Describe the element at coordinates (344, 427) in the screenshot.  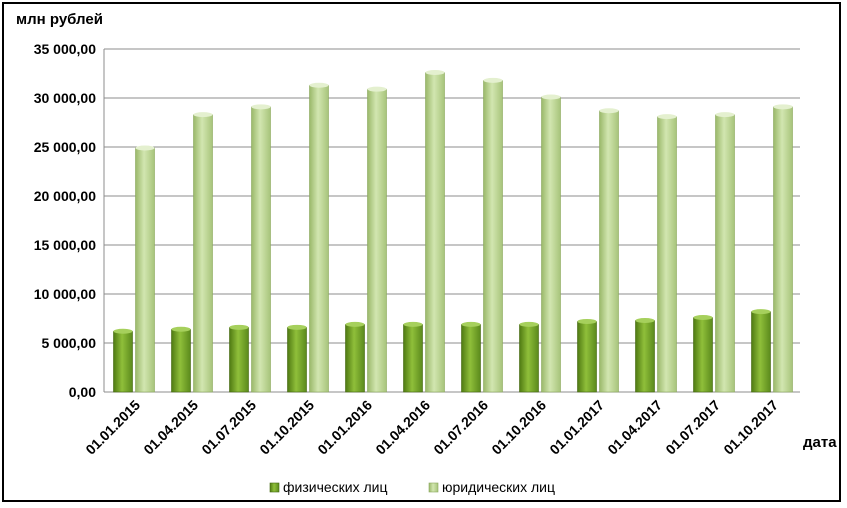
I see `x-tick-label: 01.01.2016` at that location.